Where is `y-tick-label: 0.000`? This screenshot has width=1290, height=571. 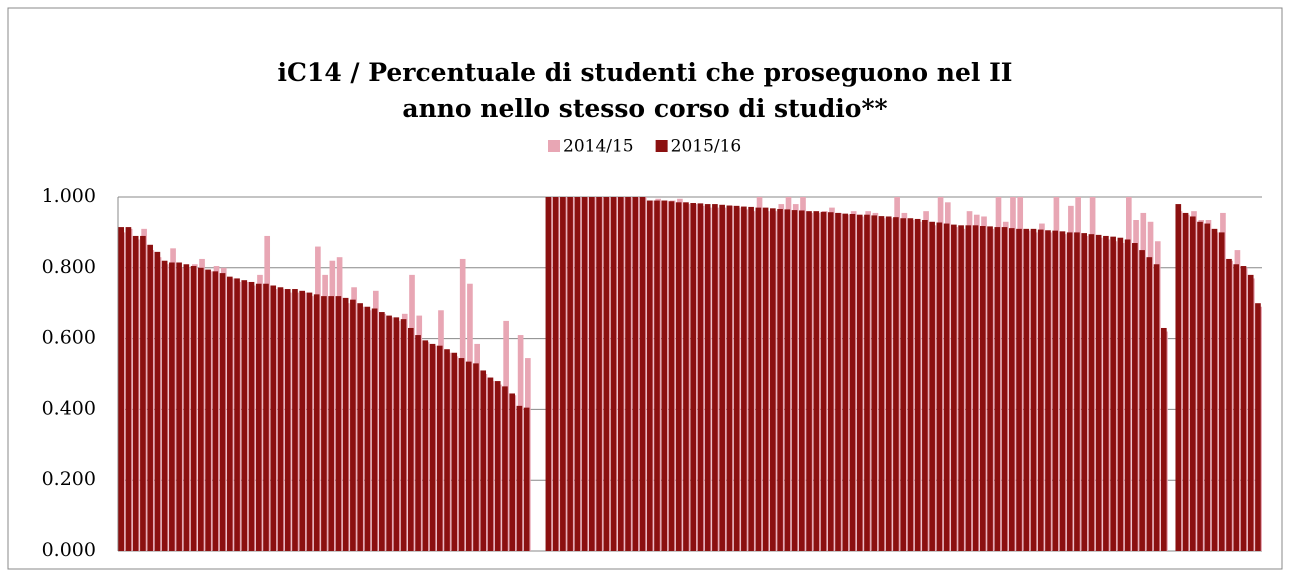
y-tick-label: 0.000 is located at coordinates (69, 550).